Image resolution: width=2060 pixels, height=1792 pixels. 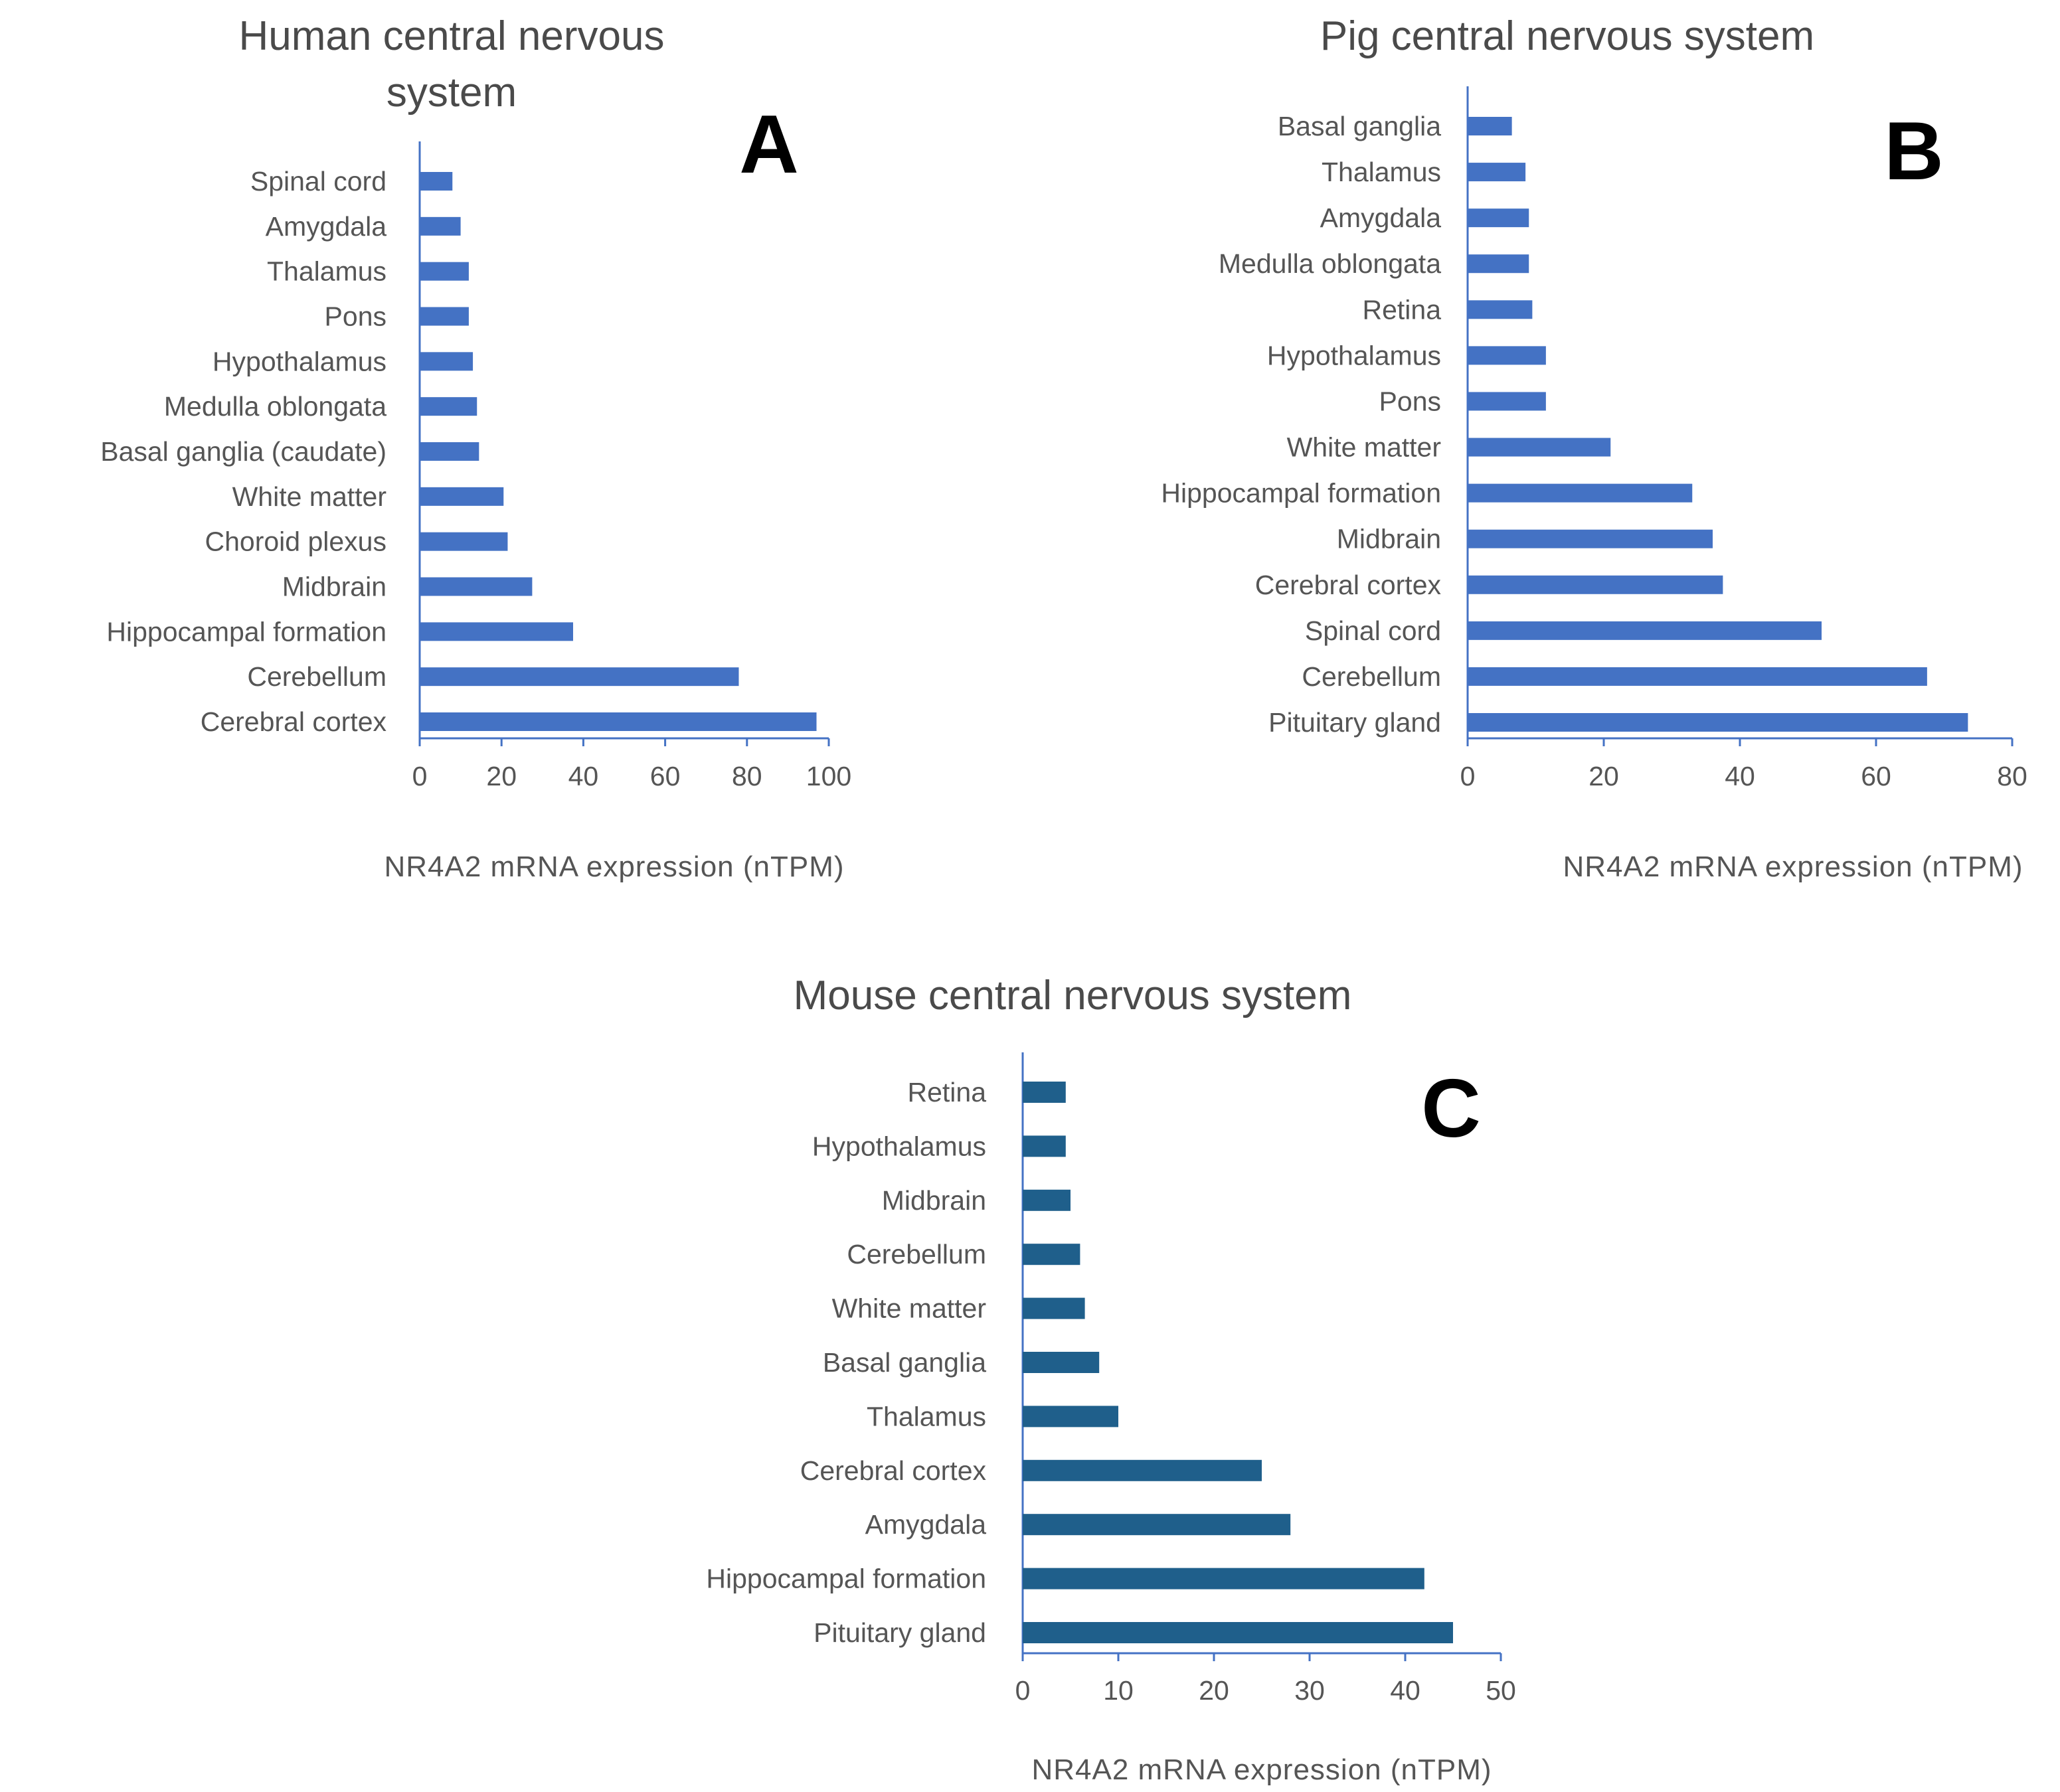 What do you see at coordinates (828, 776) in the screenshot?
I see `x-tick-label: 100` at bounding box center [828, 776].